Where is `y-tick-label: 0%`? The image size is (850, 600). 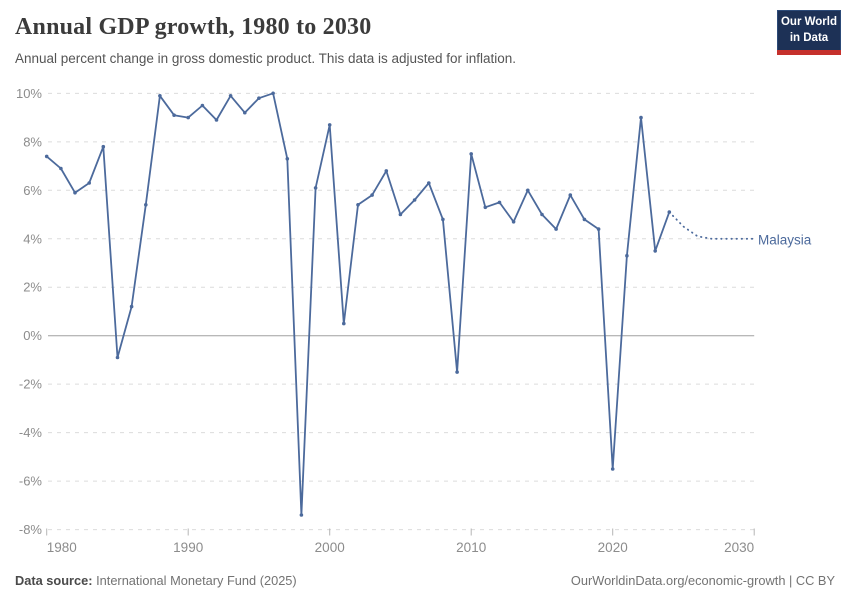
y-tick-label: 0% is located at coordinates (32, 335).